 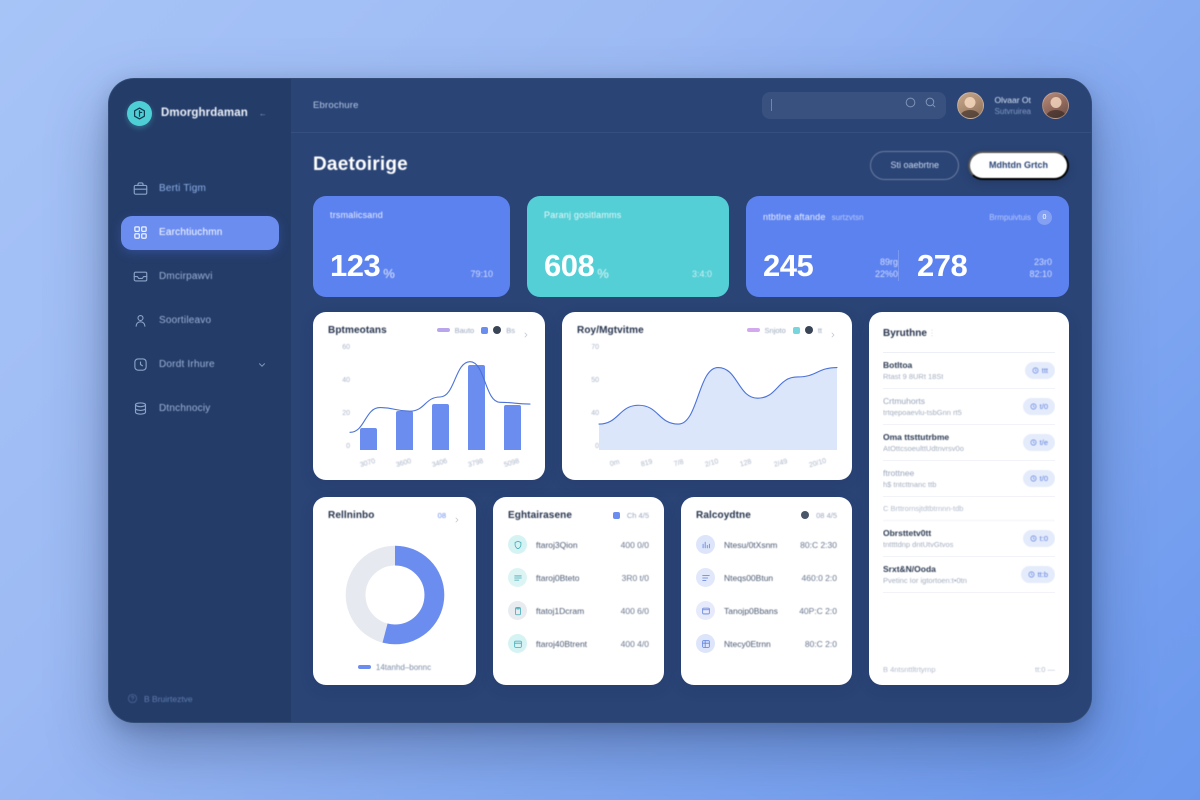 What do you see at coordinates (909, 669) in the screenshot?
I see `panel-footer-left: B 4ntsnttltrtyrnp` at bounding box center [909, 669].